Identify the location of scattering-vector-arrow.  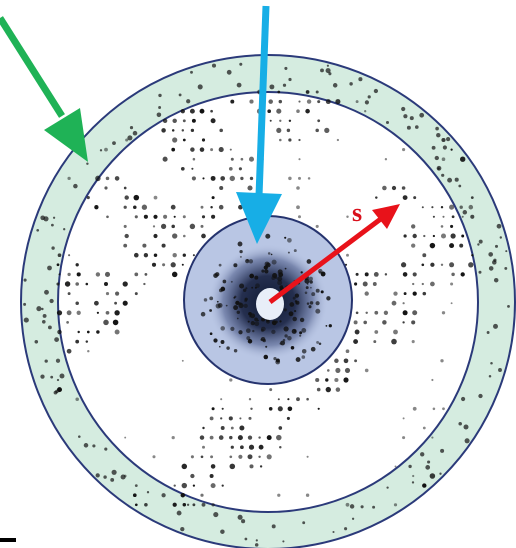
(334, 254).